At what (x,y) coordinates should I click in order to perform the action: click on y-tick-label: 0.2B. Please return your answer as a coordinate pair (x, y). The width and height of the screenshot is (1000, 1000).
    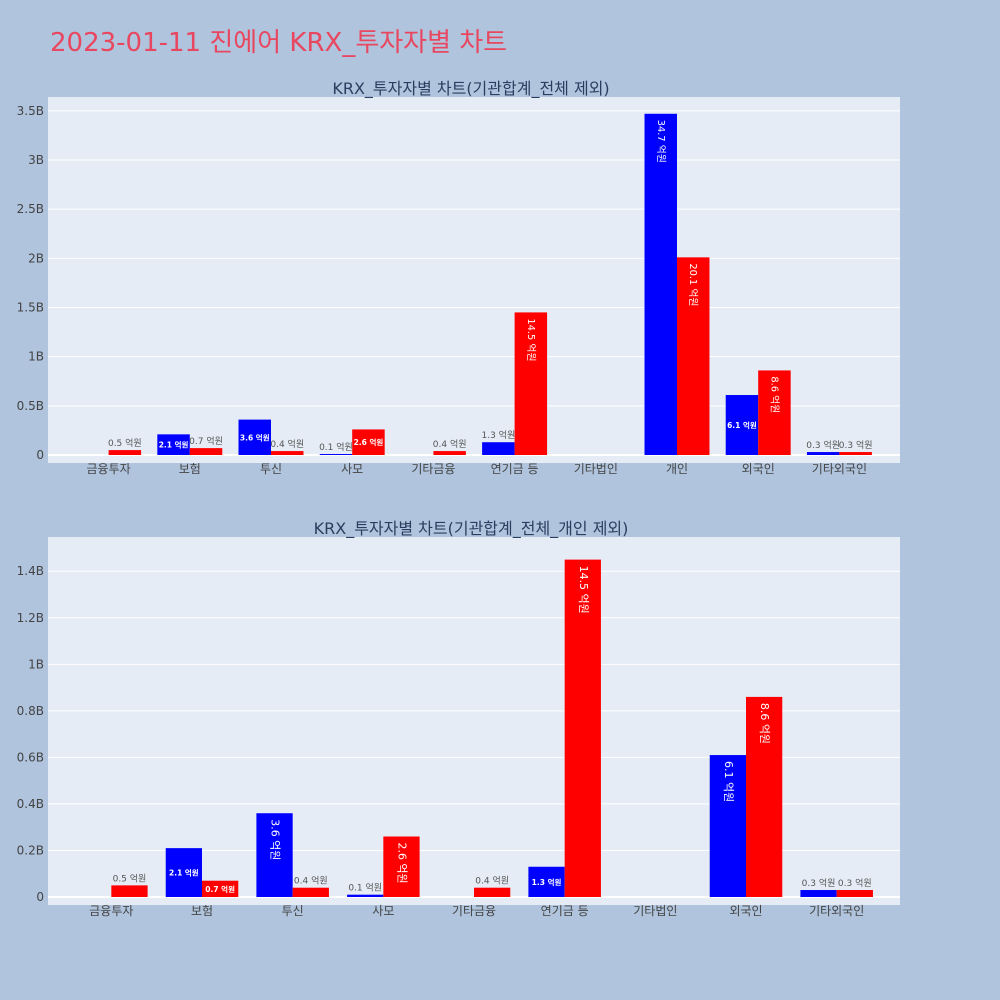
    Looking at the image, I should click on (30, 850).